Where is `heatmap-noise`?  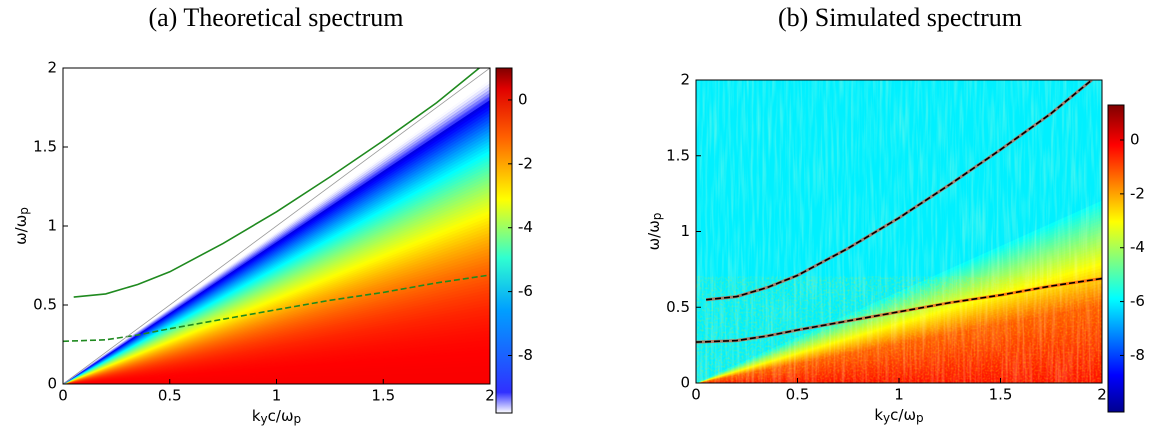 heatmap-noise is located at coordinates (899, 329).